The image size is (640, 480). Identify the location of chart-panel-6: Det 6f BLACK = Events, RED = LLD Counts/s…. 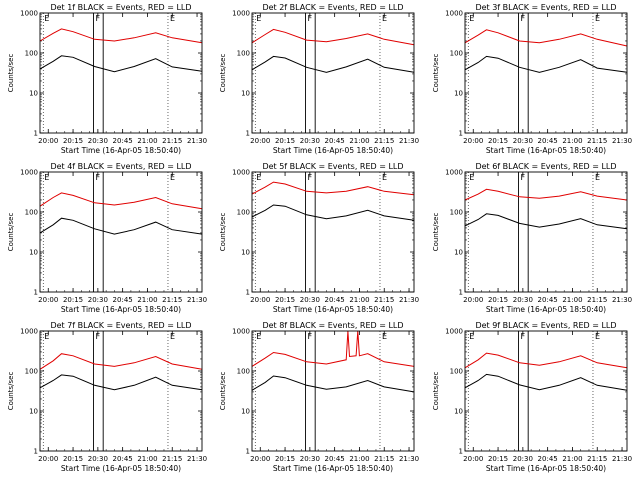
(532, 238).